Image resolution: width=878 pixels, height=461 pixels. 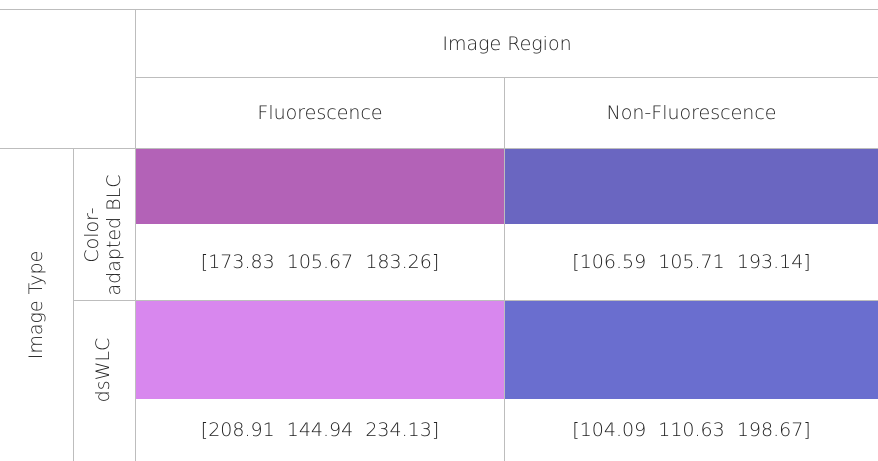 I want to click on row-label-line2: adapted BLC, so click(x=114, y=235).